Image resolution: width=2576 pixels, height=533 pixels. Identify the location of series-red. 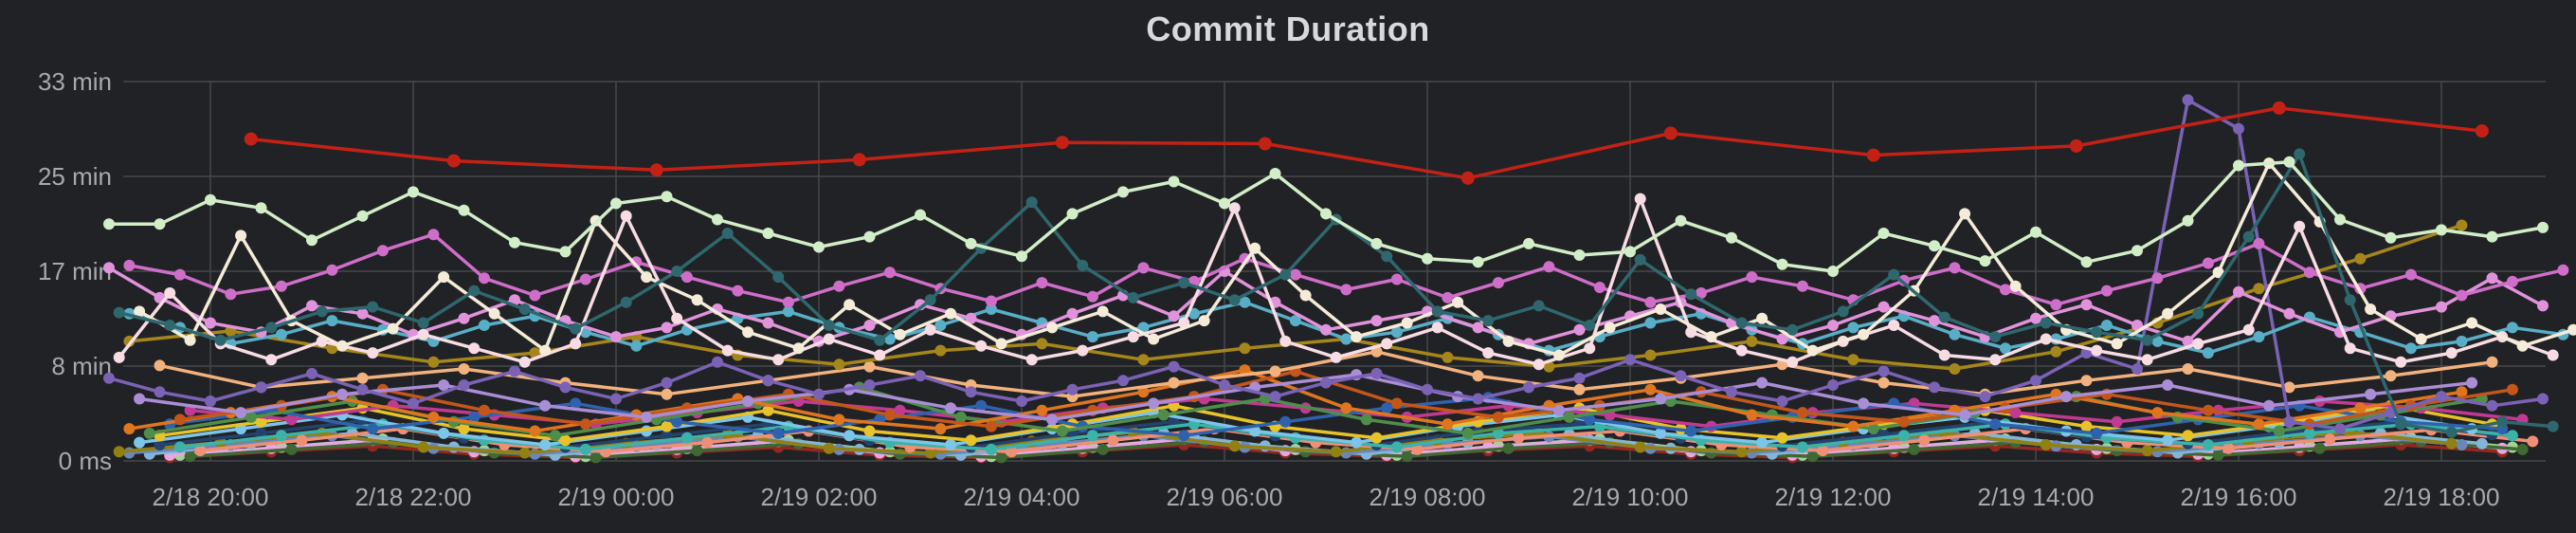
(1366, 143).